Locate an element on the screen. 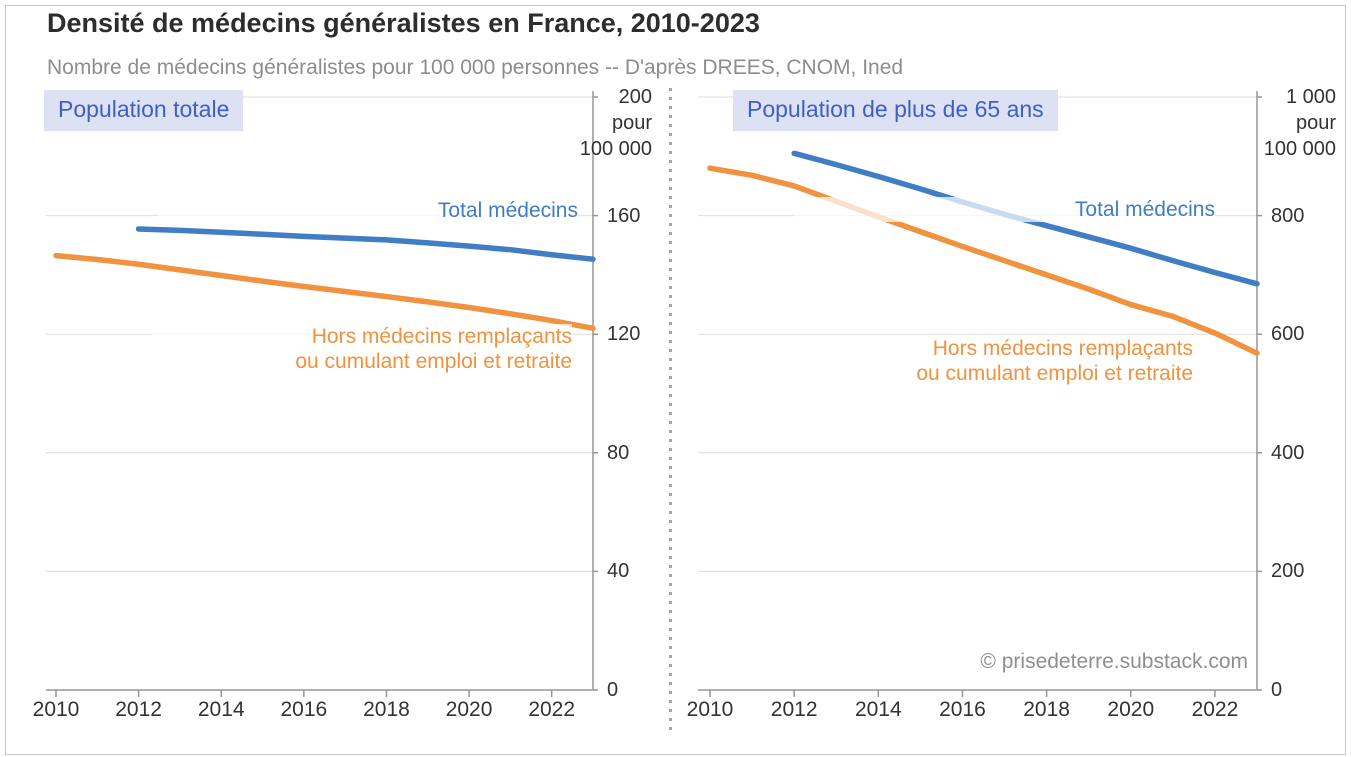 This screenshot has width=1351, height=757. y-axis-max-label: 200 is located at coordinates (635, 97).